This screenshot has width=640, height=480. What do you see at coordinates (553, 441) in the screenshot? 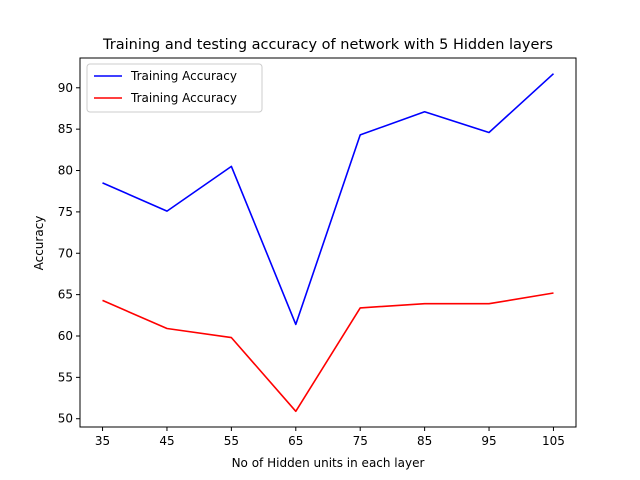
I see `x-tick-label: 105` at bounding box center [553, 441].